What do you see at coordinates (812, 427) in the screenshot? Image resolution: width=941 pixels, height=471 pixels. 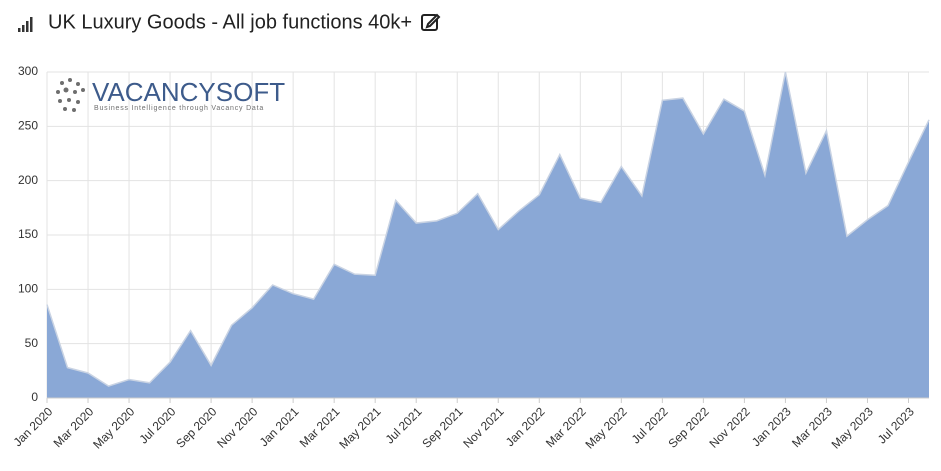 I see `x-tick-label: Mar 2023` at bounding box center [812, 427].